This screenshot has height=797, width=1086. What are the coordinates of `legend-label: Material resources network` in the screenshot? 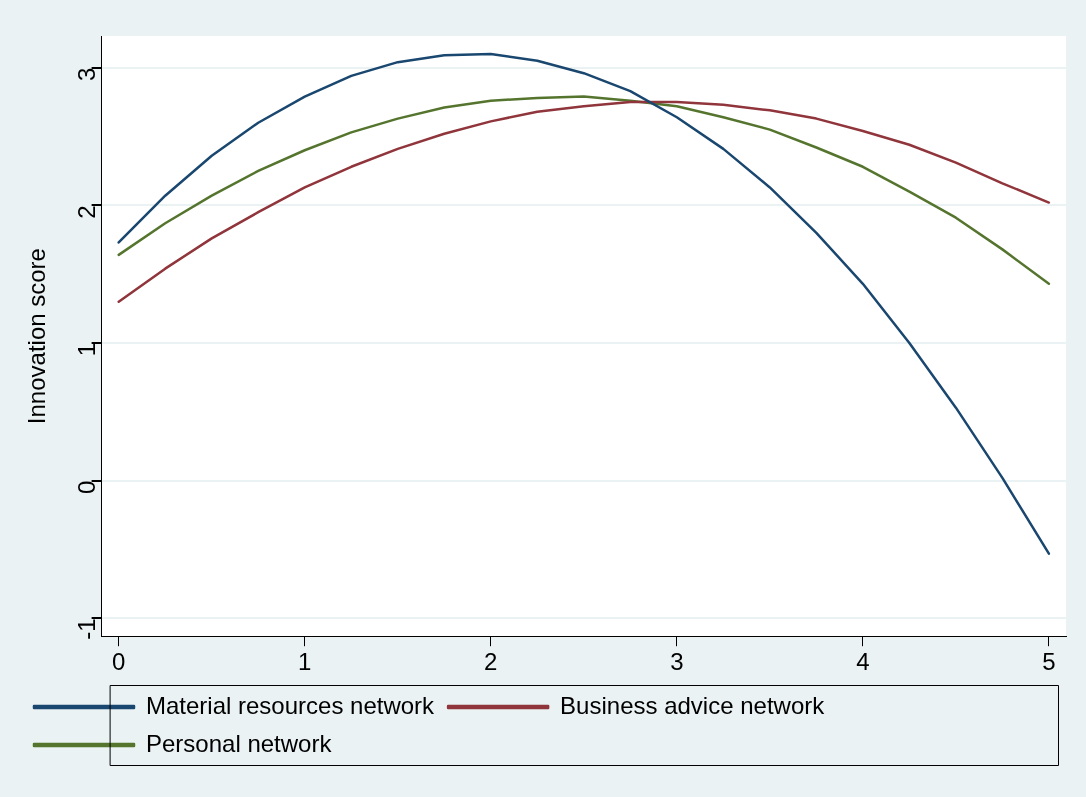 It's located at (291, 705).